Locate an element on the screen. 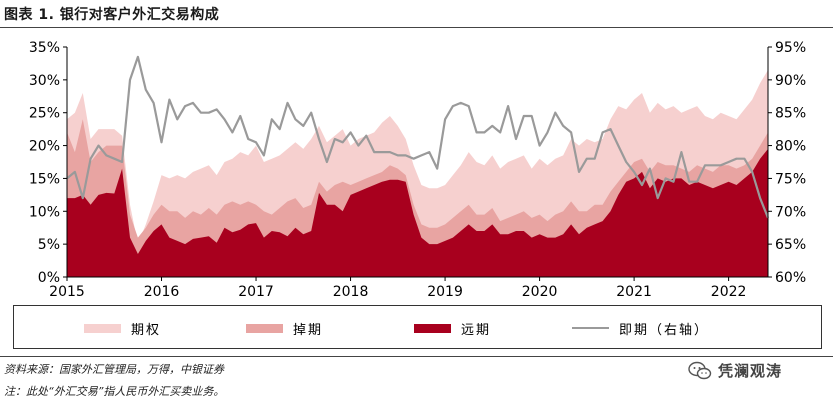  right-tick-label: 85% is located at coordinates (790, 114).